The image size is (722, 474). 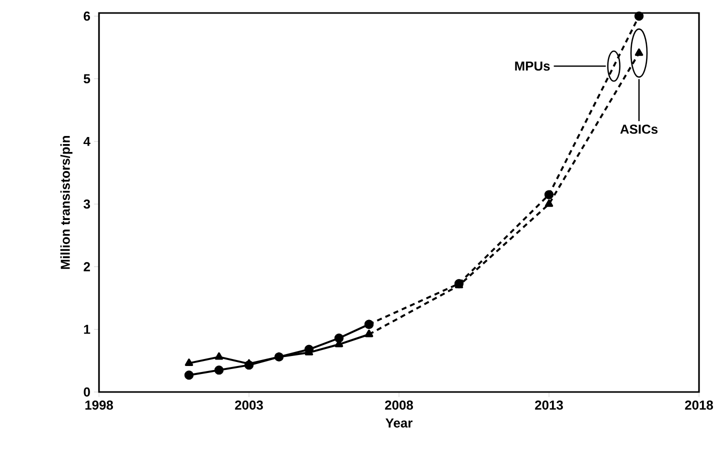 What do you see at coordinates (87, 392) in the screenshot?
I see `y-tick-label: 0` at bounding box center [87, 392].